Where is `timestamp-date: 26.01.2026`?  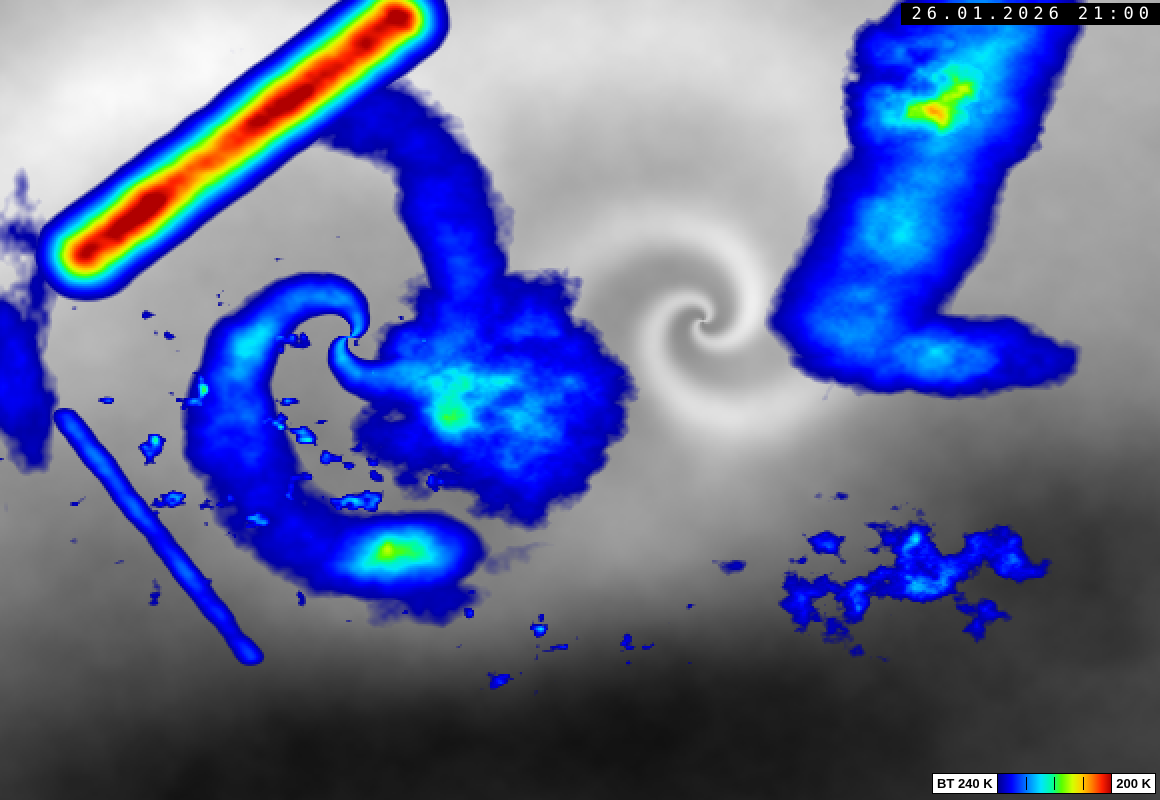
timestamp-date: 26.01.2026 is located at coordinates (987, 14).